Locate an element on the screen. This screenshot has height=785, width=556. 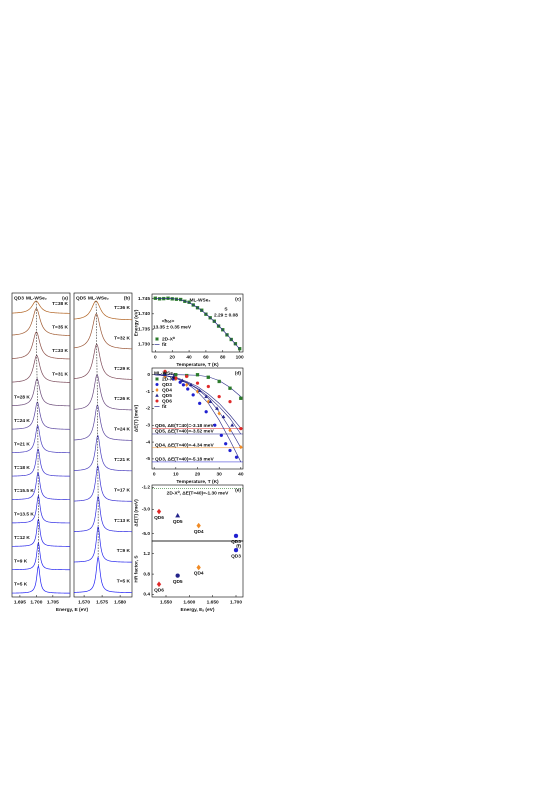
x-tick-label: 1.575 is located at coordinates (102, 602).